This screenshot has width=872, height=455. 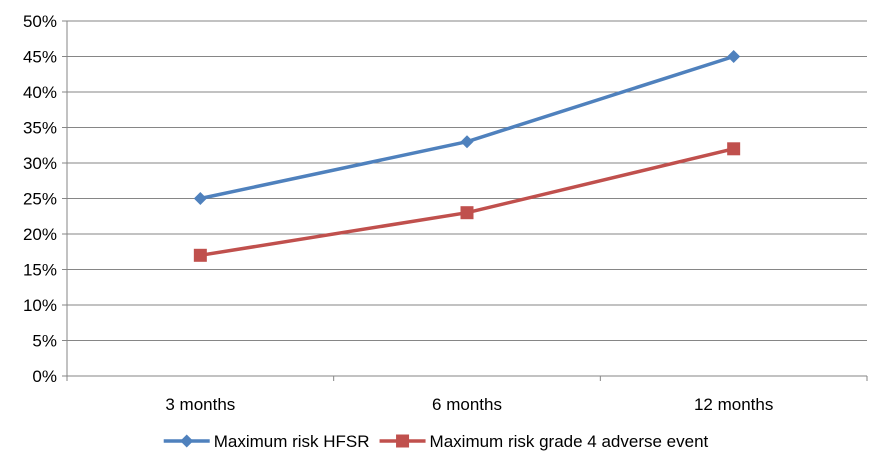 I want to click on x-tick-label: 3 months, so click(x=200, y=404).